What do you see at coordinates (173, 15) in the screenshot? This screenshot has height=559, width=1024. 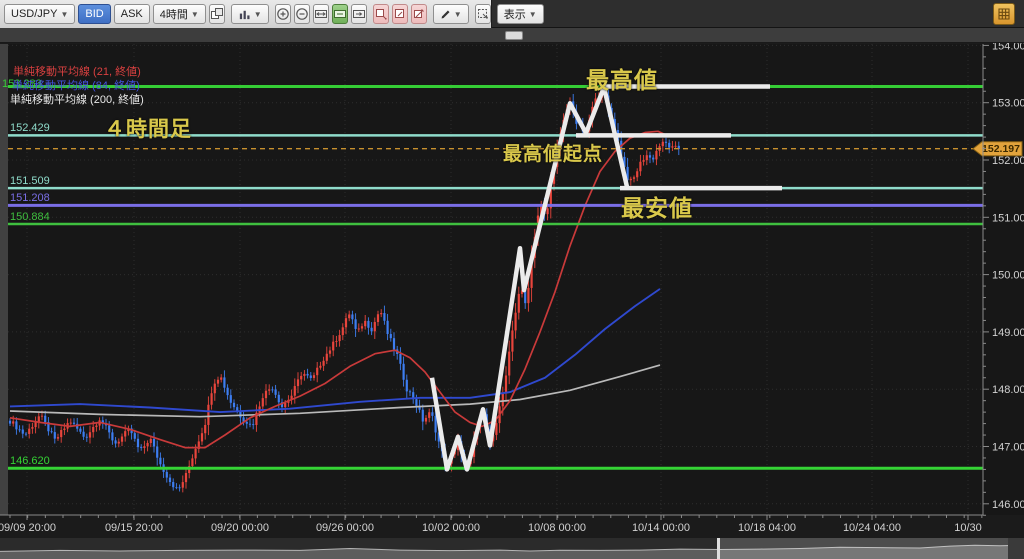 I see `timeframe-label: 4時間` at bounding box center [173, 15].